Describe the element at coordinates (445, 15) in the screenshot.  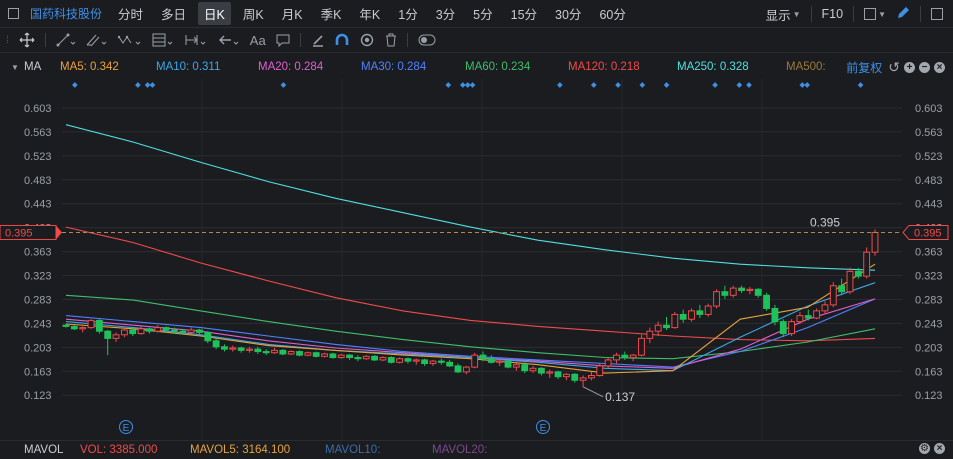
I see `period-tab: 3分` at that location.